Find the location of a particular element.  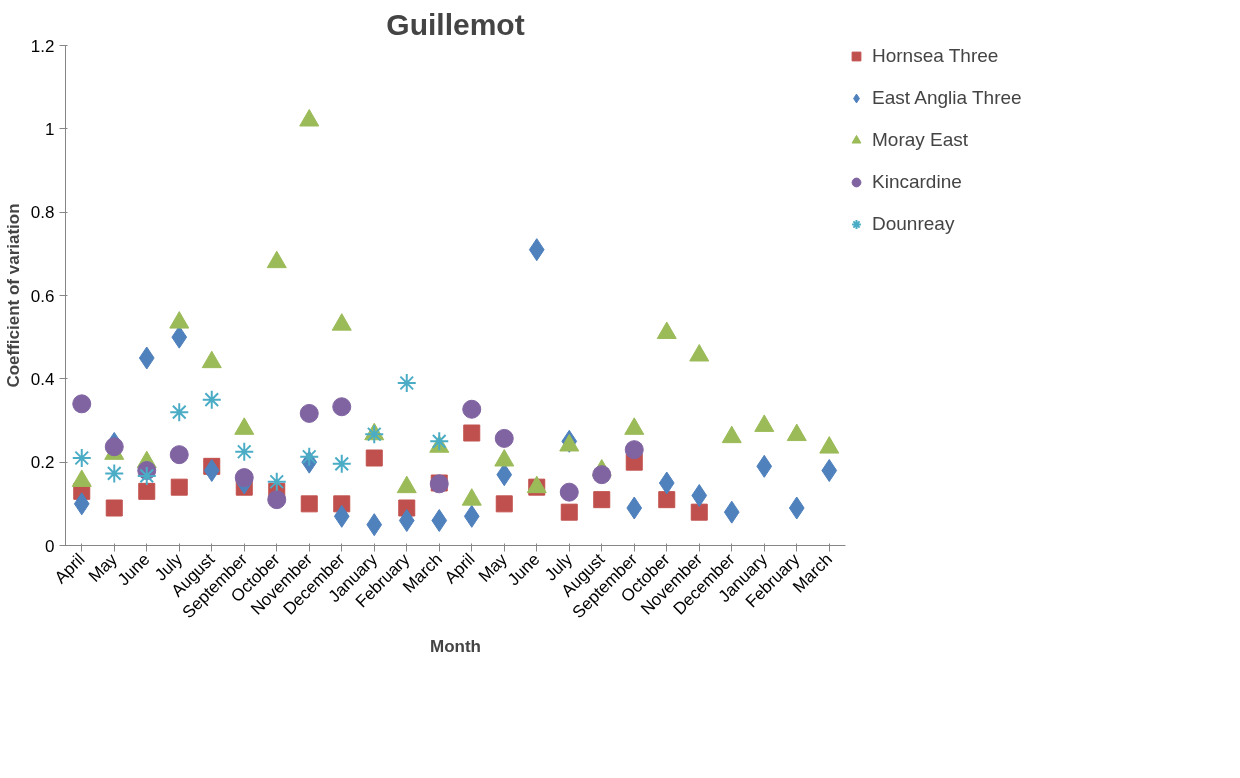

y-tick-label: 0 is located at coordinates (50, 546).